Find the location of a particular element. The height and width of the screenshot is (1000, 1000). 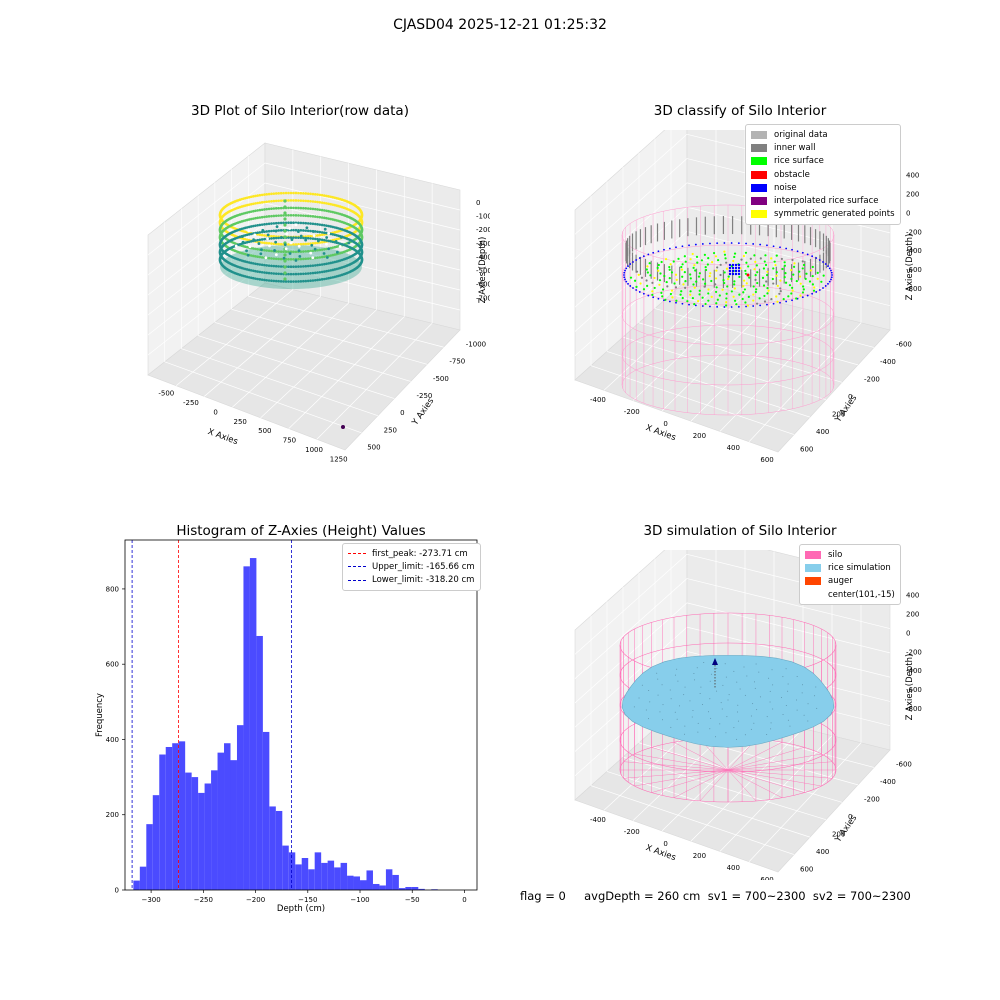

legend-label: silo is located at coordinates (835, 554).